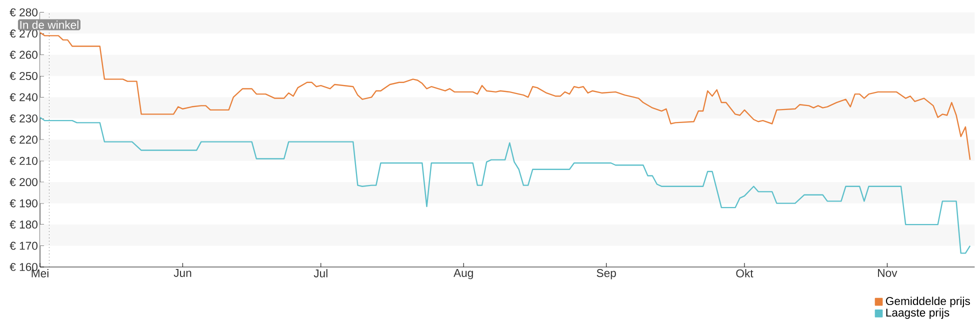 The width and height of the screenshot is (980, 325). What do you see at coordinates (24, 160) in the screenshot?
I see `y-tick-label: € 210` at bounding box center [24, 160].